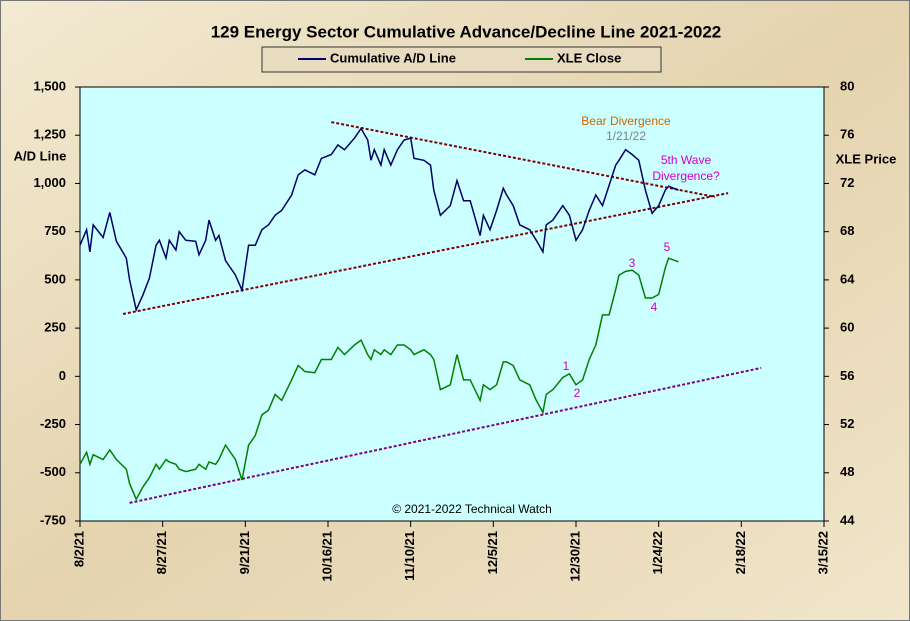  I want to click on x-tick-label: 12/5/21, so click(492, 552).